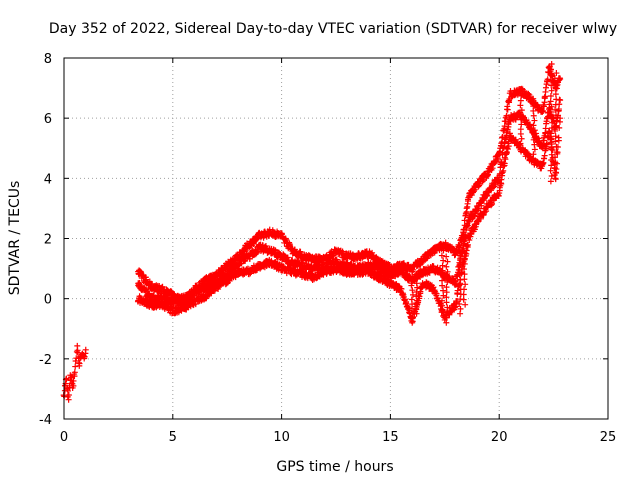  What do you see at coordinates (64, 437) in the screenshot?
I see `x-tick-label: 0` at bounding box center [64, 437].